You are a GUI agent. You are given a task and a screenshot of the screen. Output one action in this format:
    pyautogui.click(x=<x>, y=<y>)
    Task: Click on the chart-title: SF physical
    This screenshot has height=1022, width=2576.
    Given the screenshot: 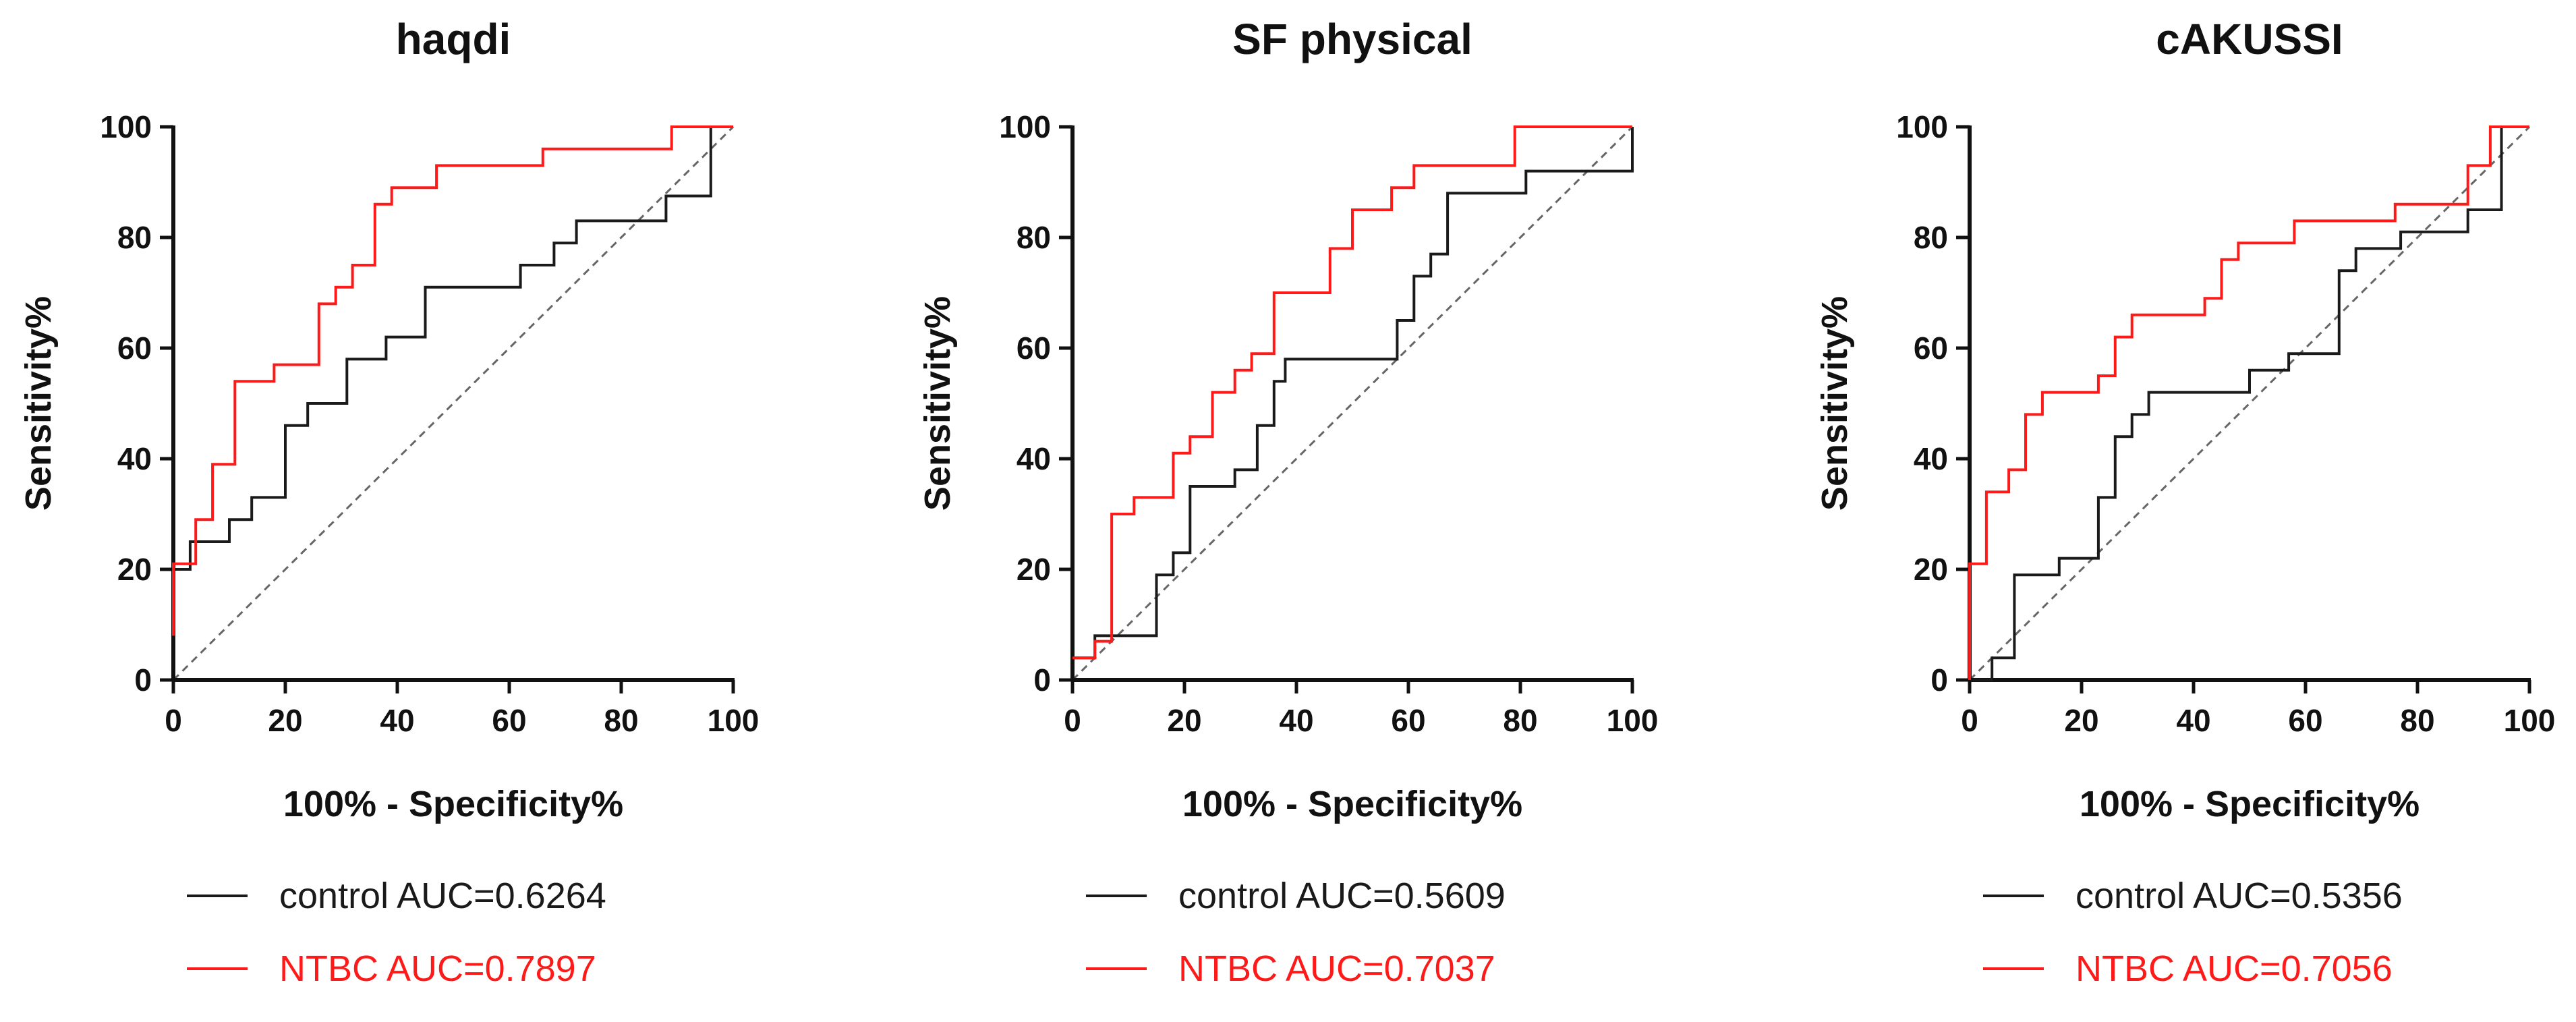 What is the action you would take?
    pyautogui.click(x=1352, y=39)
    